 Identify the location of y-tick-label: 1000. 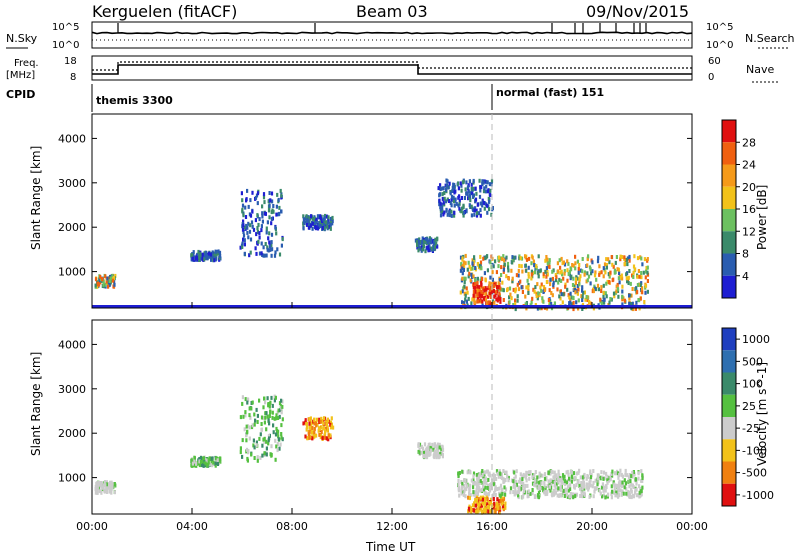
(72, 272).